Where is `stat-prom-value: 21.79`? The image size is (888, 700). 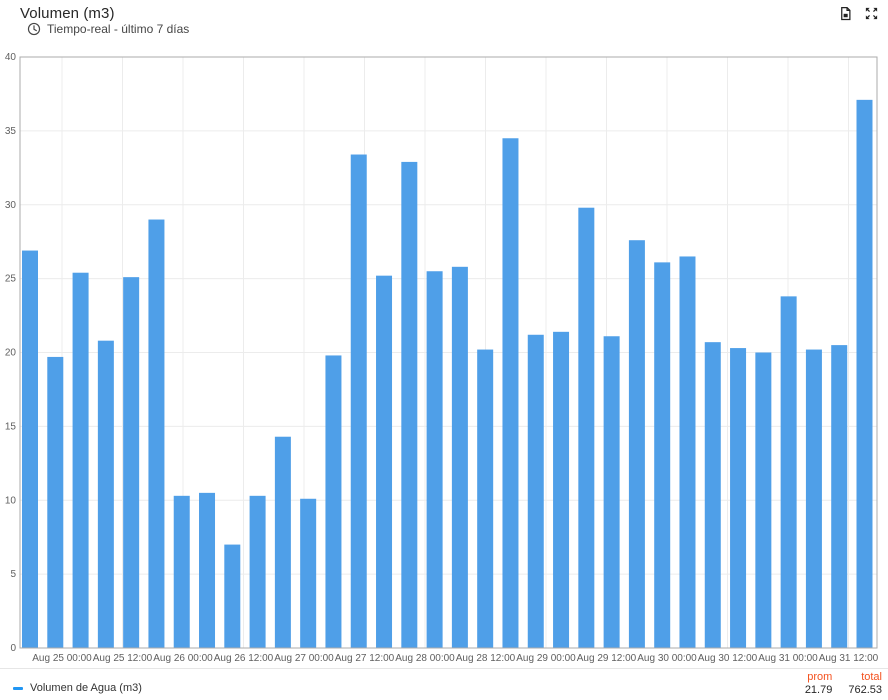
stat-prom-value: 21.79 is located at coordinates (818, 690).